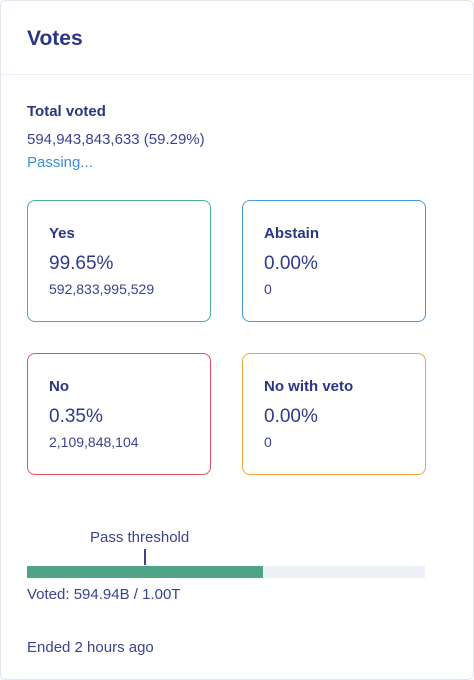 This screenshot has height=680, width=474. Describe the element at coordinates (94, 442) in the screenshot. I see `vote-option-amount: 2,109,848,104` at that location.